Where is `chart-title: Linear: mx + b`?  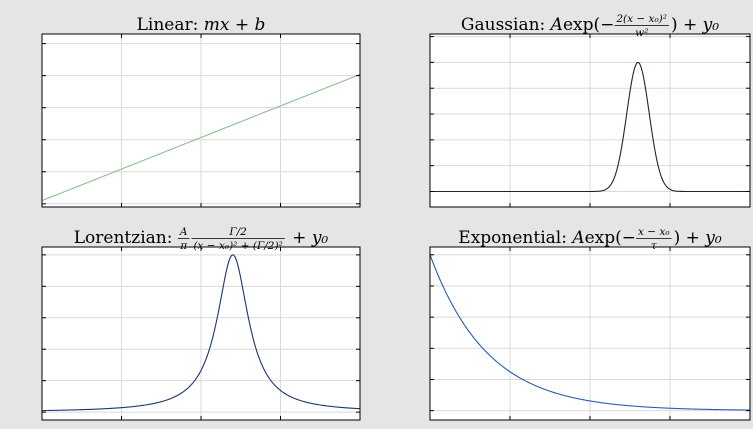
chart-title: Linear: mx + b is located at coordinates (201, 25).